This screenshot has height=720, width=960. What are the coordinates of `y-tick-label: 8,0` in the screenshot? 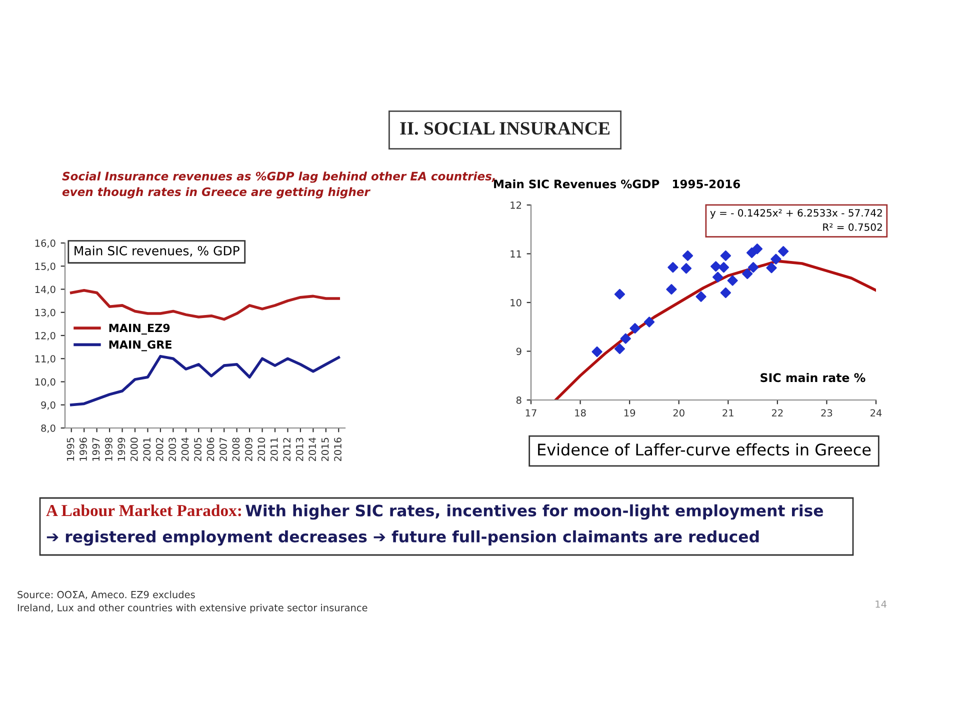 It's located at (48, 428).